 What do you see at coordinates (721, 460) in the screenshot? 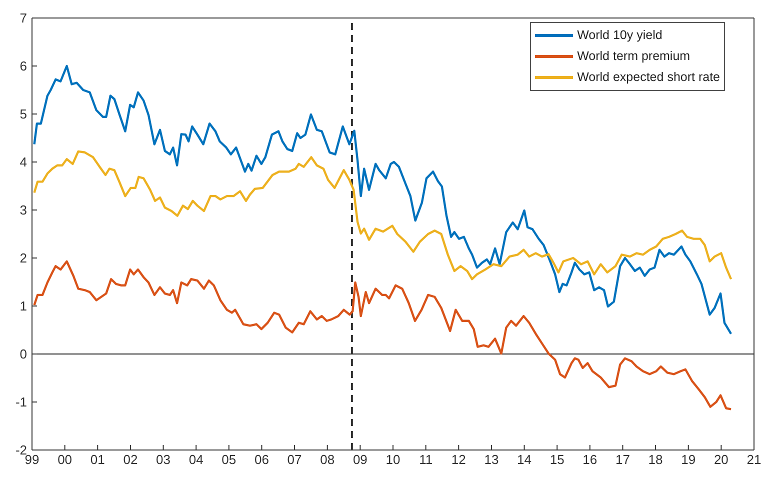
I see `x-tick-label: 20` at bounding box center [721, 460].